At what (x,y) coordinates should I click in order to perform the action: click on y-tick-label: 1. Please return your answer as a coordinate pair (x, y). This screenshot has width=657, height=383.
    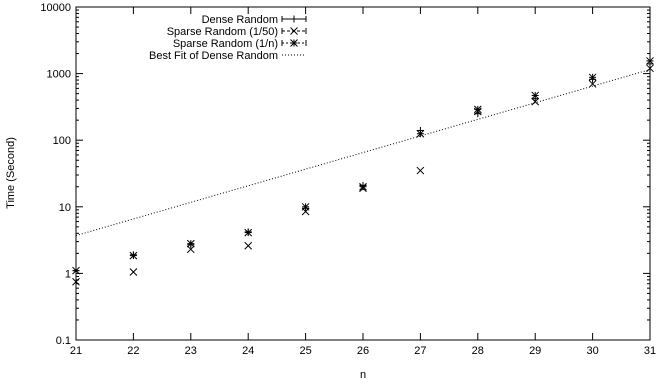
    Looking at the image, I should click on (68, 274).